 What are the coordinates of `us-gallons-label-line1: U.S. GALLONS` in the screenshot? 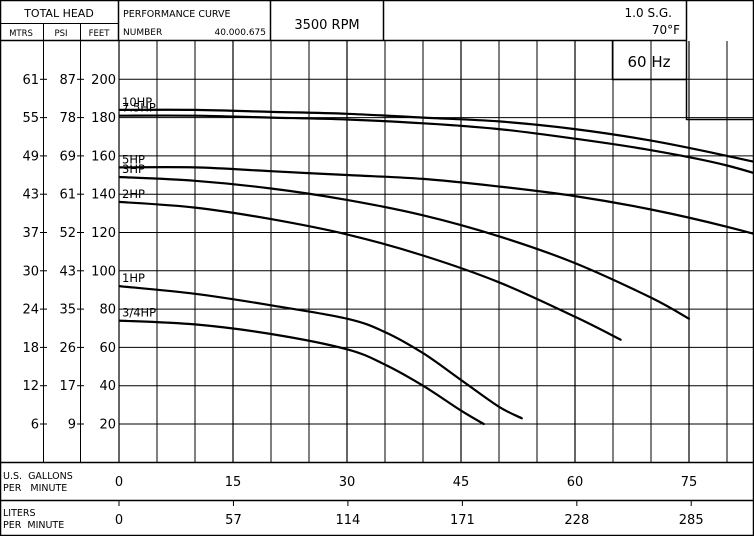 It's located at (38, 476).